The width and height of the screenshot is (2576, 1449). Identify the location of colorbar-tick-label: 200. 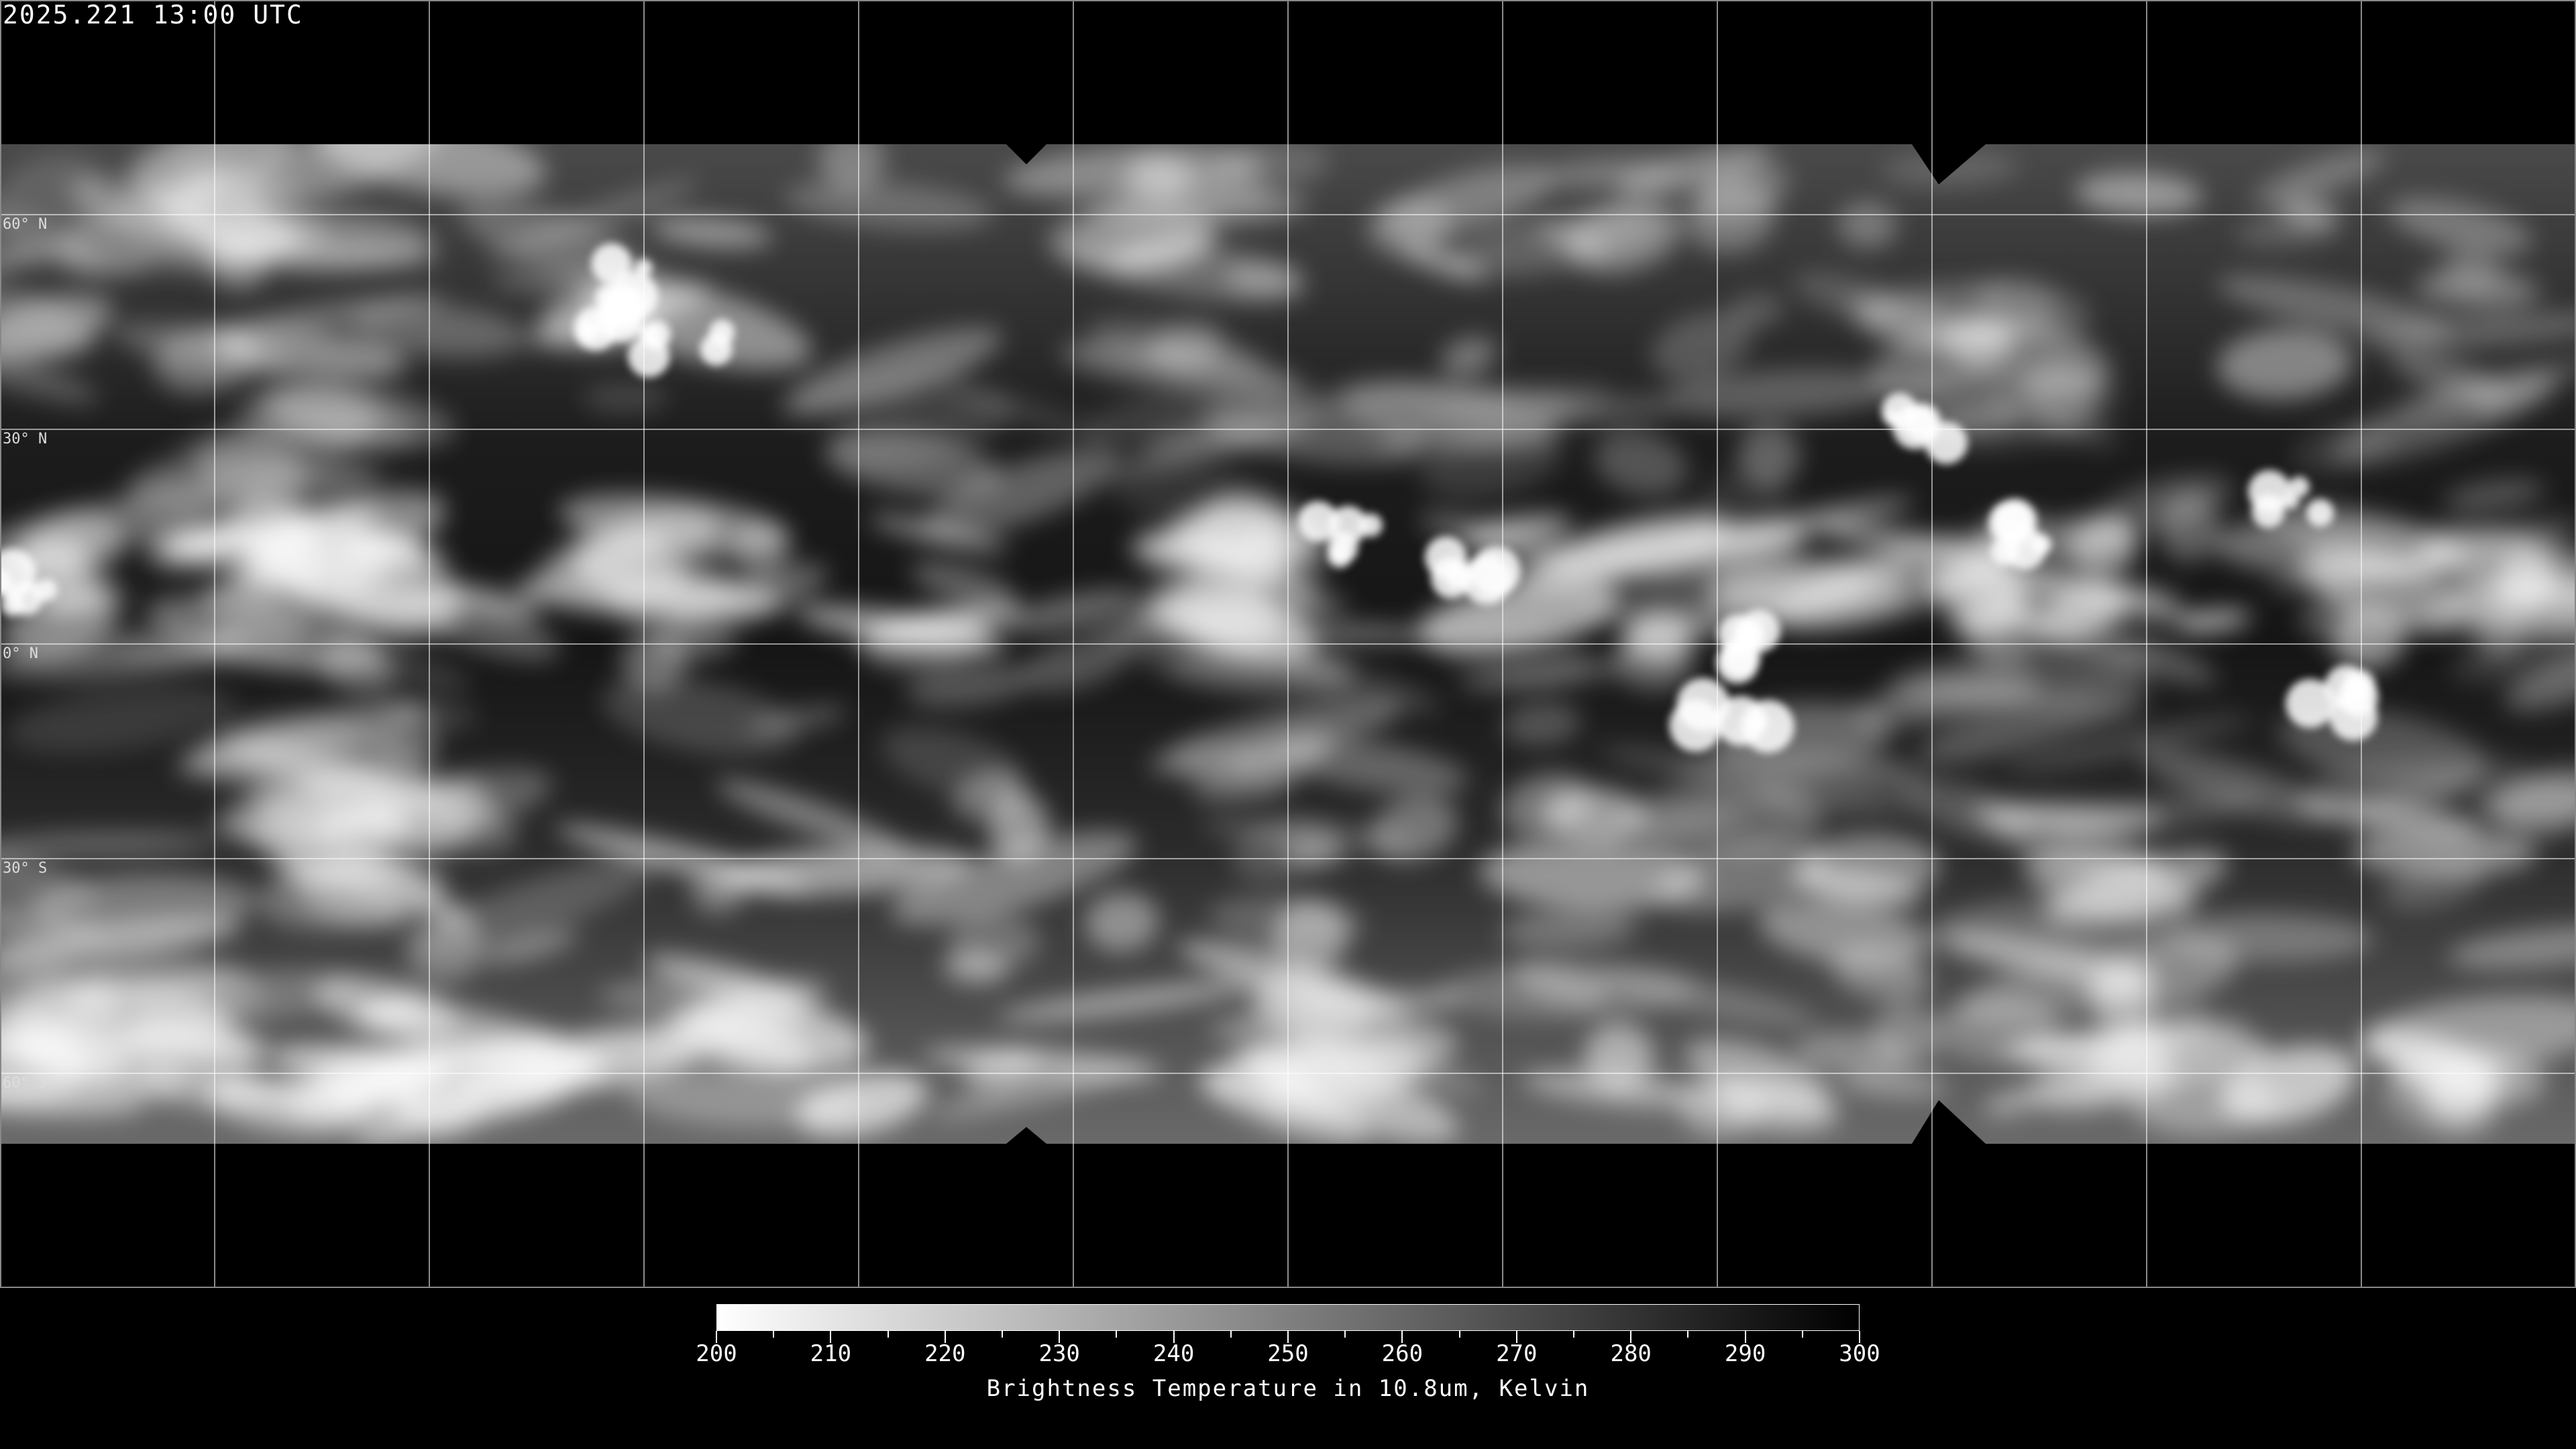
(716, 1353).